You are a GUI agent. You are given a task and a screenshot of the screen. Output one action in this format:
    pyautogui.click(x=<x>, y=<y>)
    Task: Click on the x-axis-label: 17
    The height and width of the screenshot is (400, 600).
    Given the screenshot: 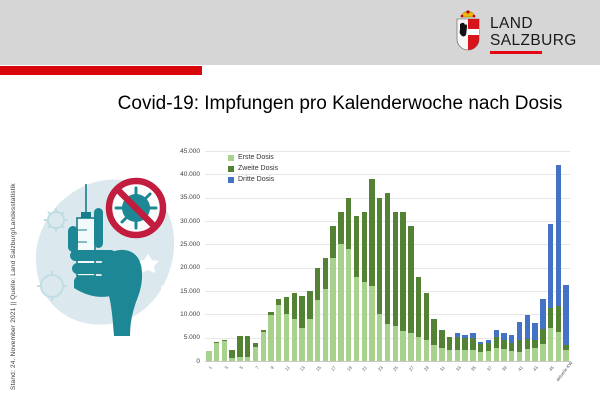 What is the action you would take?
    pyautogui.click(x=334, y=369)
    